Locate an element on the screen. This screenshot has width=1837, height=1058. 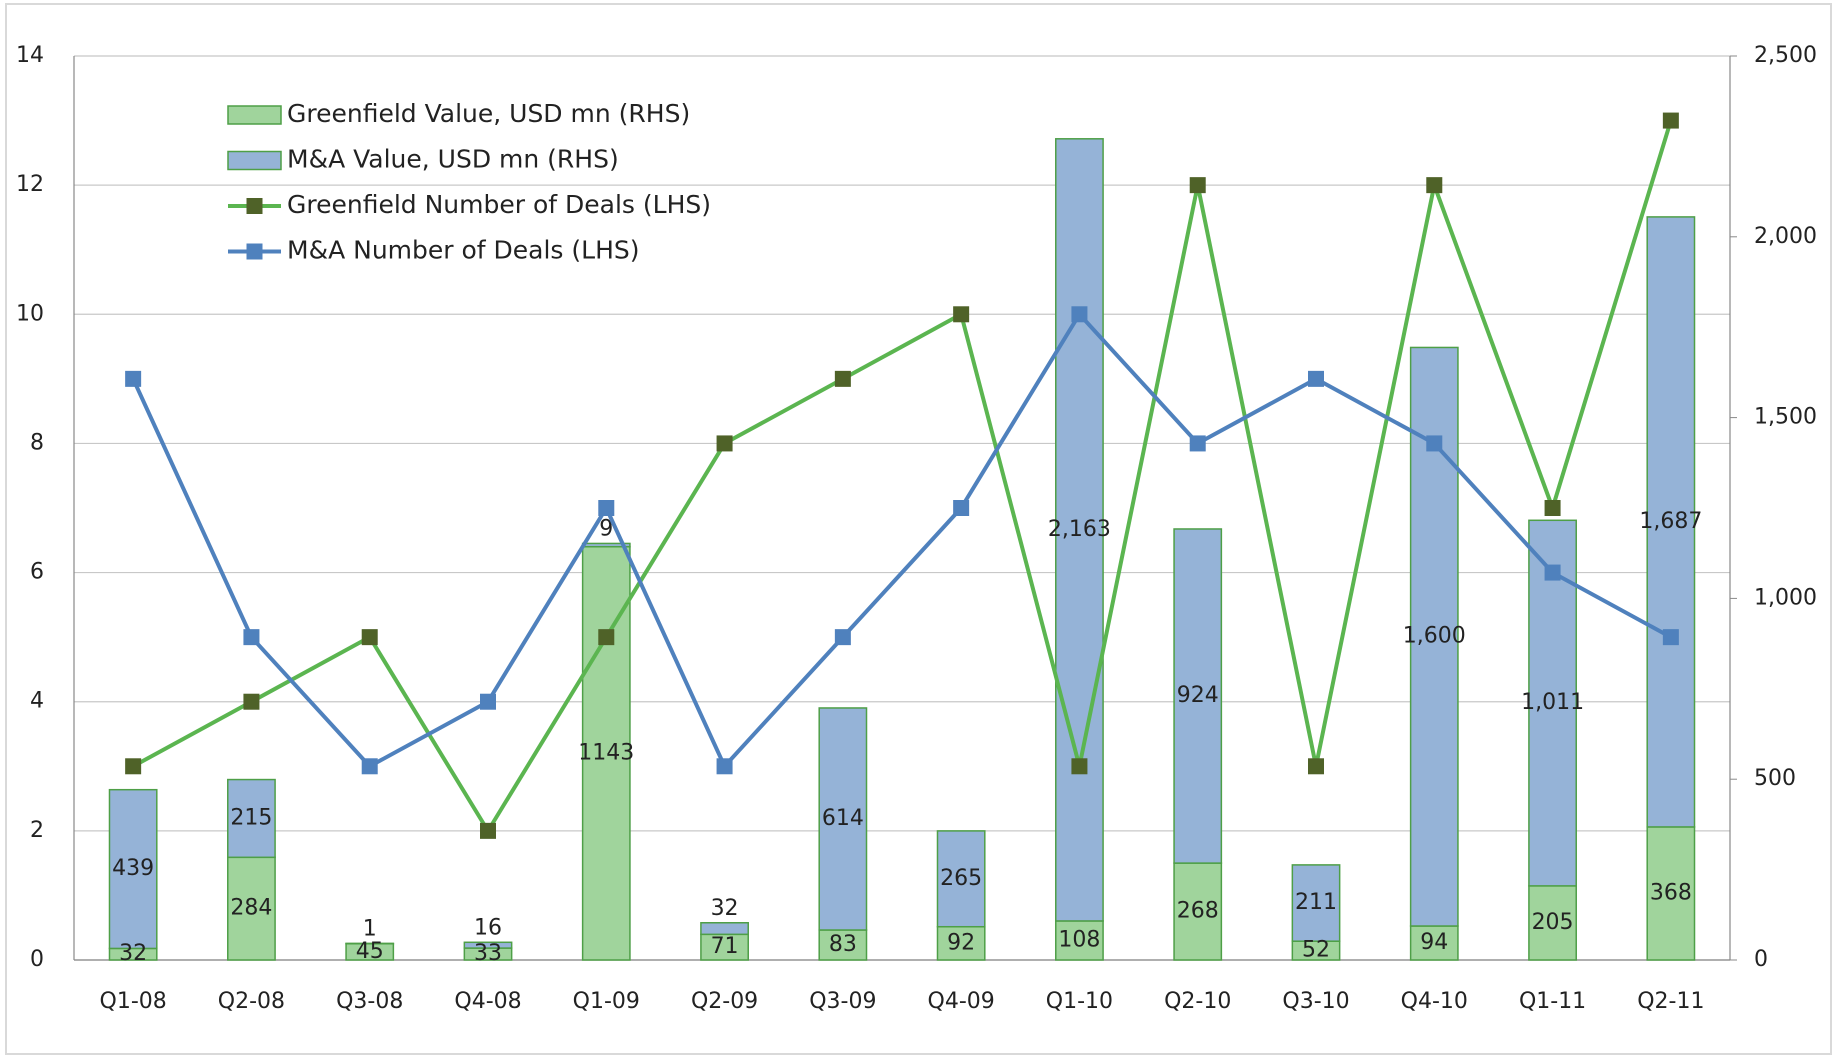
data-label: 614 is located at coordinates (843, 818).